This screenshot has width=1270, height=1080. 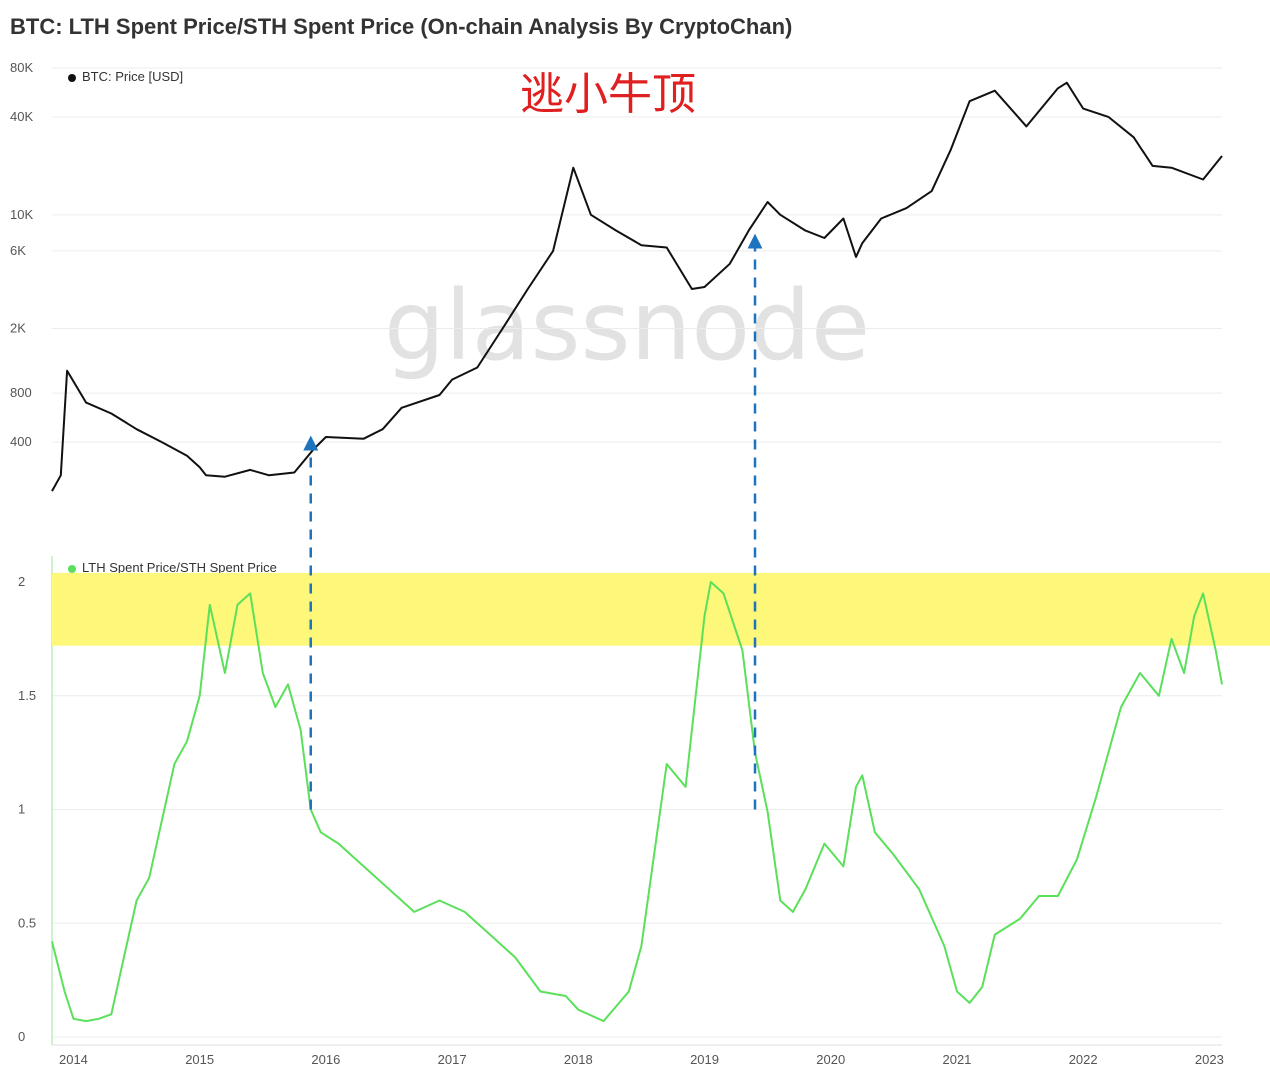 I want to click on price-y-tick: 10K, so click(x=21, y=214).